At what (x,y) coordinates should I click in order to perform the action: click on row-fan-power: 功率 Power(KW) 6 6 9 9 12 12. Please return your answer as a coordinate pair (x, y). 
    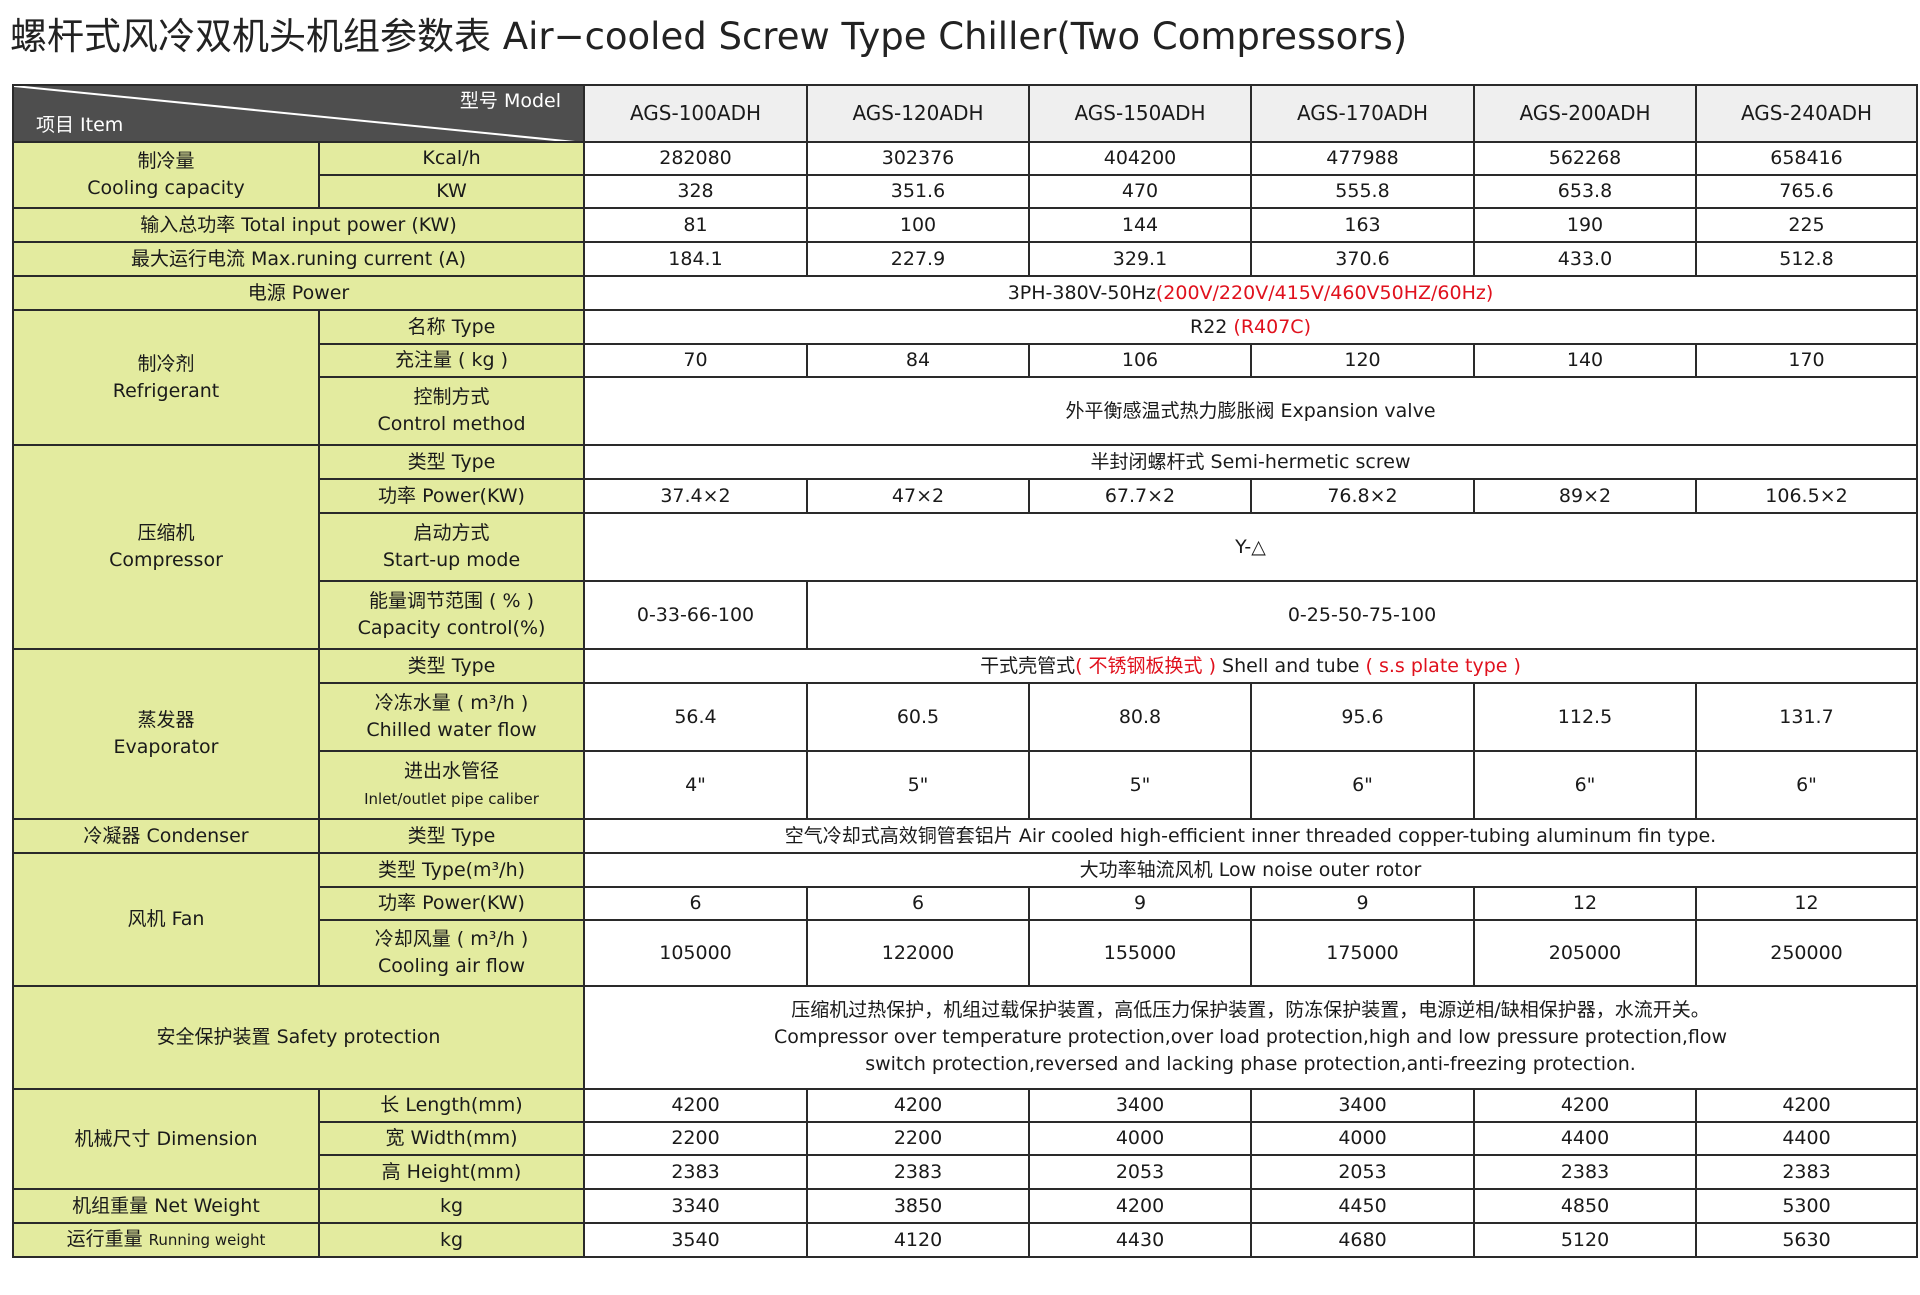
    Looking at the image, I should click on (965, 903).